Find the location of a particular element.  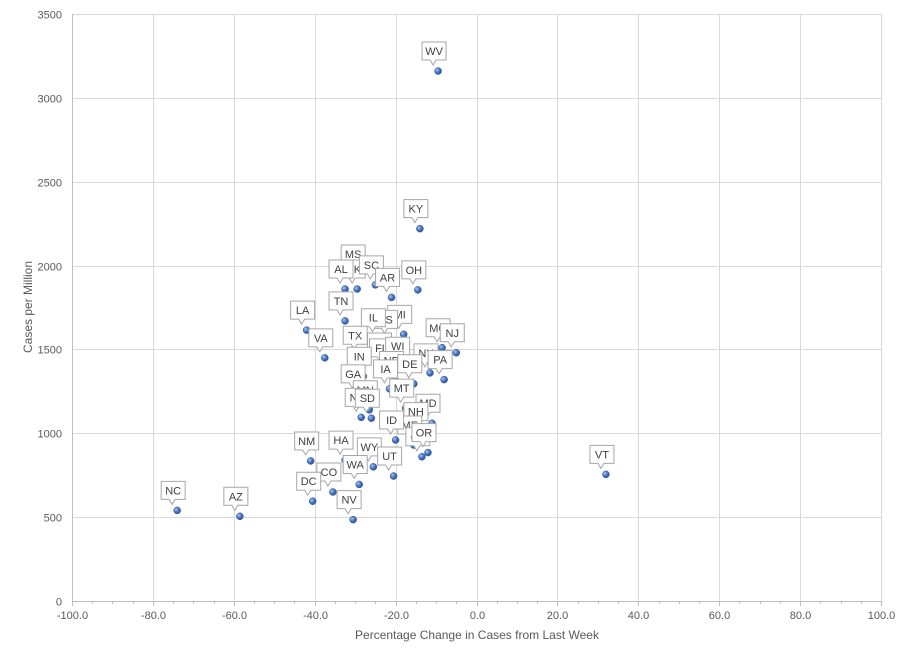

data-label-text: AZ is located at coordinates (236, 497).